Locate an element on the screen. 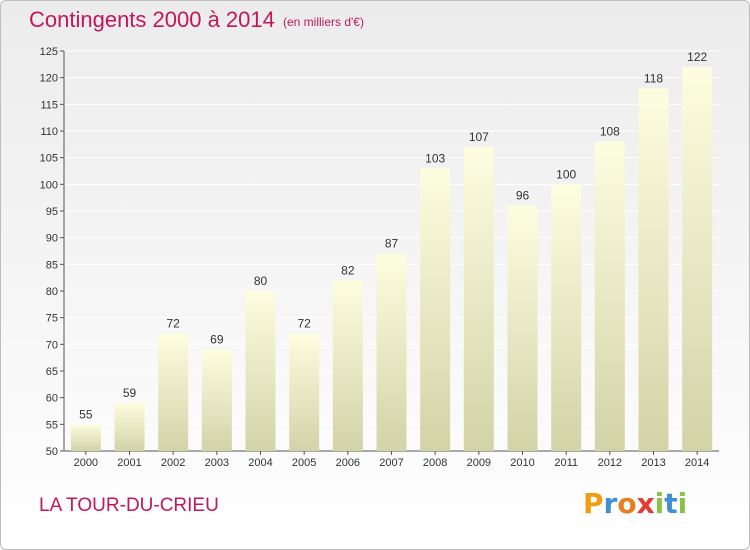 This screenshot has height=550, width=750. data-label: 82 is located at coordinates (348, 270).